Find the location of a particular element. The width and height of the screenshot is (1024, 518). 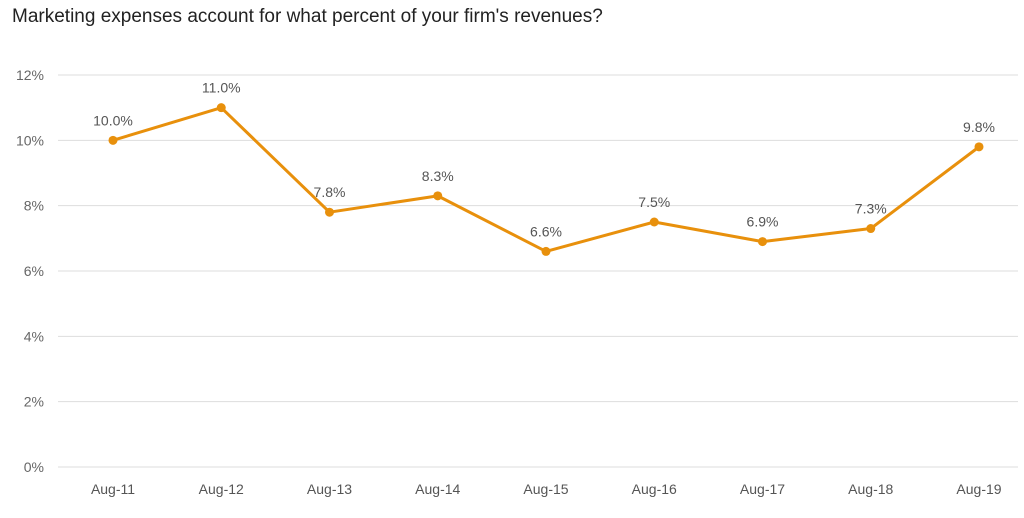

data-label: 6.9% is located at coordinates (763, 222).